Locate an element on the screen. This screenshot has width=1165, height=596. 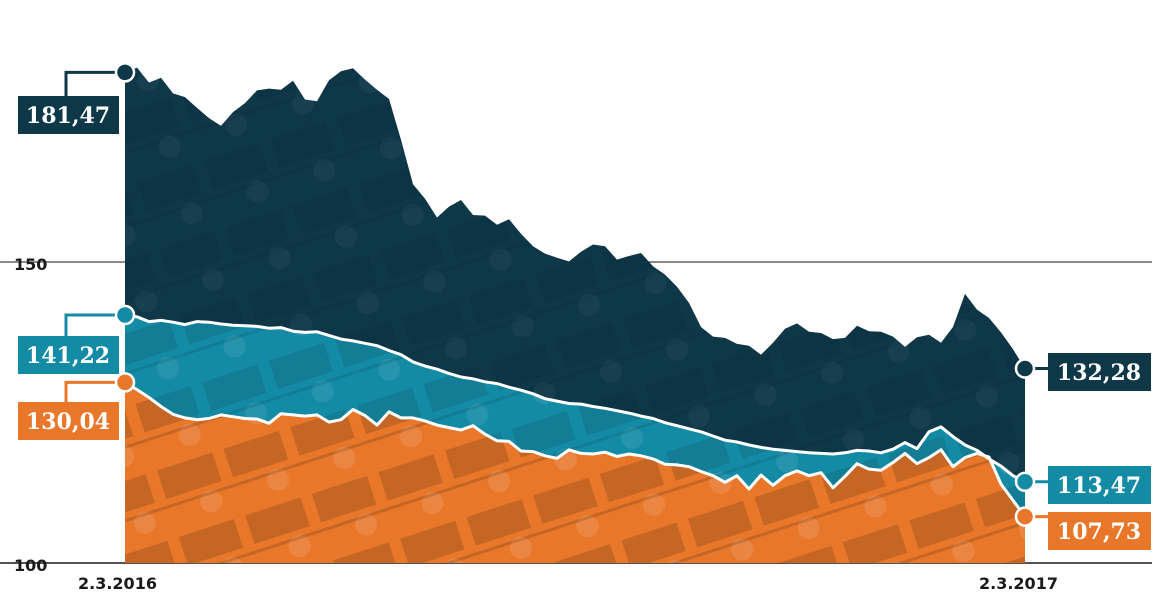
y-axis-ticks: 150 100 is located at coordinates (30, 415).